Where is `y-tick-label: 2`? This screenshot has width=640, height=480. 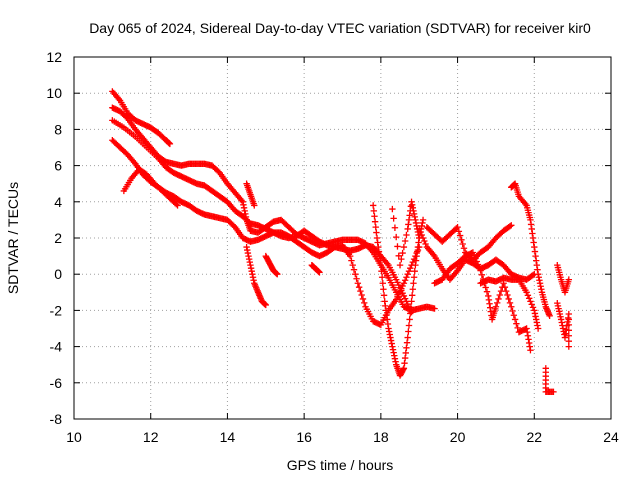 y-tick-label: 2 is located at coordinates (58, 238).